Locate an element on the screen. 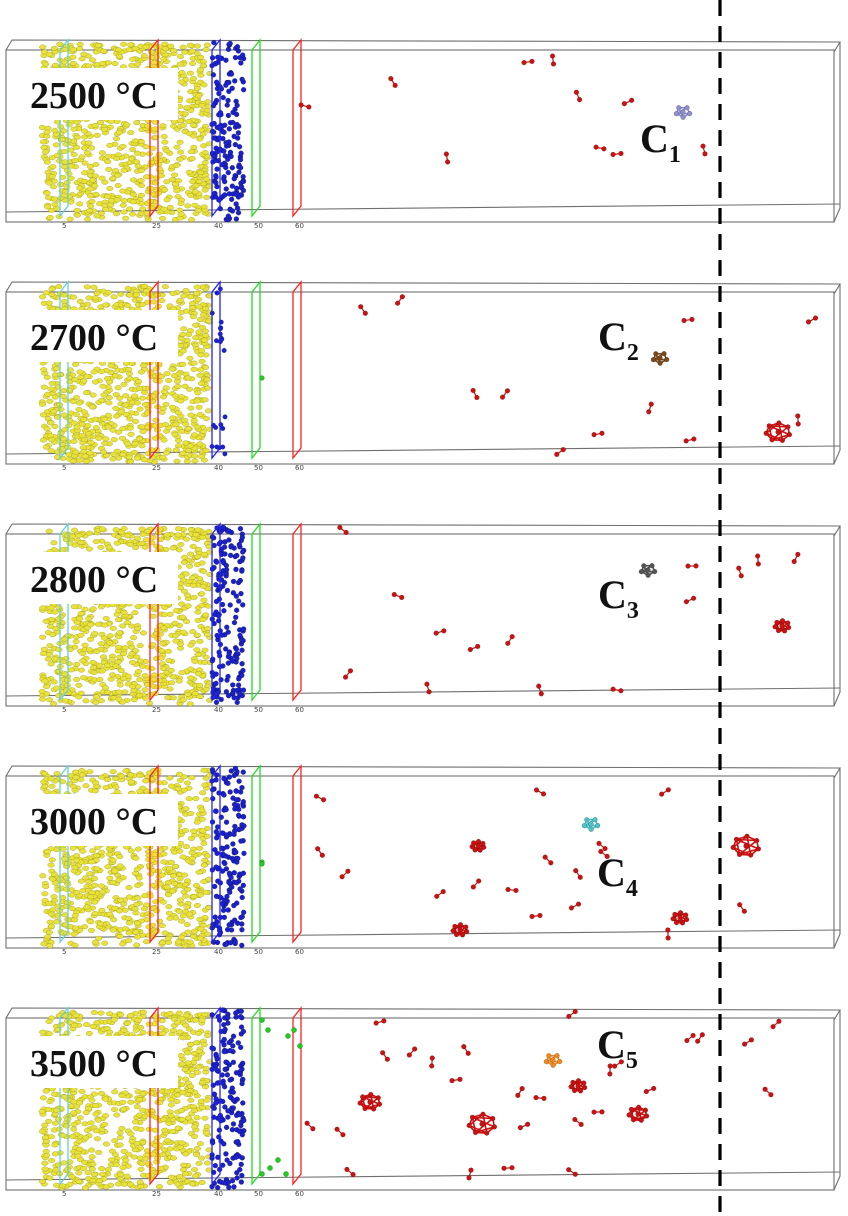  temperature-text: 2500 °C is located at coordinates (94, 96).